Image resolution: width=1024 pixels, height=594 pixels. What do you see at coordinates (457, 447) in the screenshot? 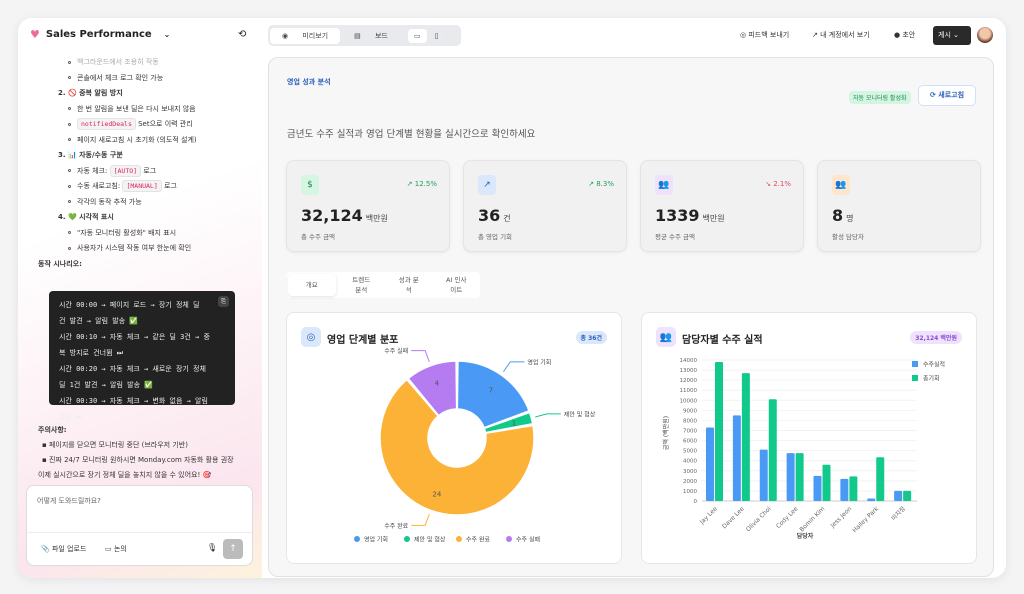
I see `donut-slice` at bounding box center [457, 447].